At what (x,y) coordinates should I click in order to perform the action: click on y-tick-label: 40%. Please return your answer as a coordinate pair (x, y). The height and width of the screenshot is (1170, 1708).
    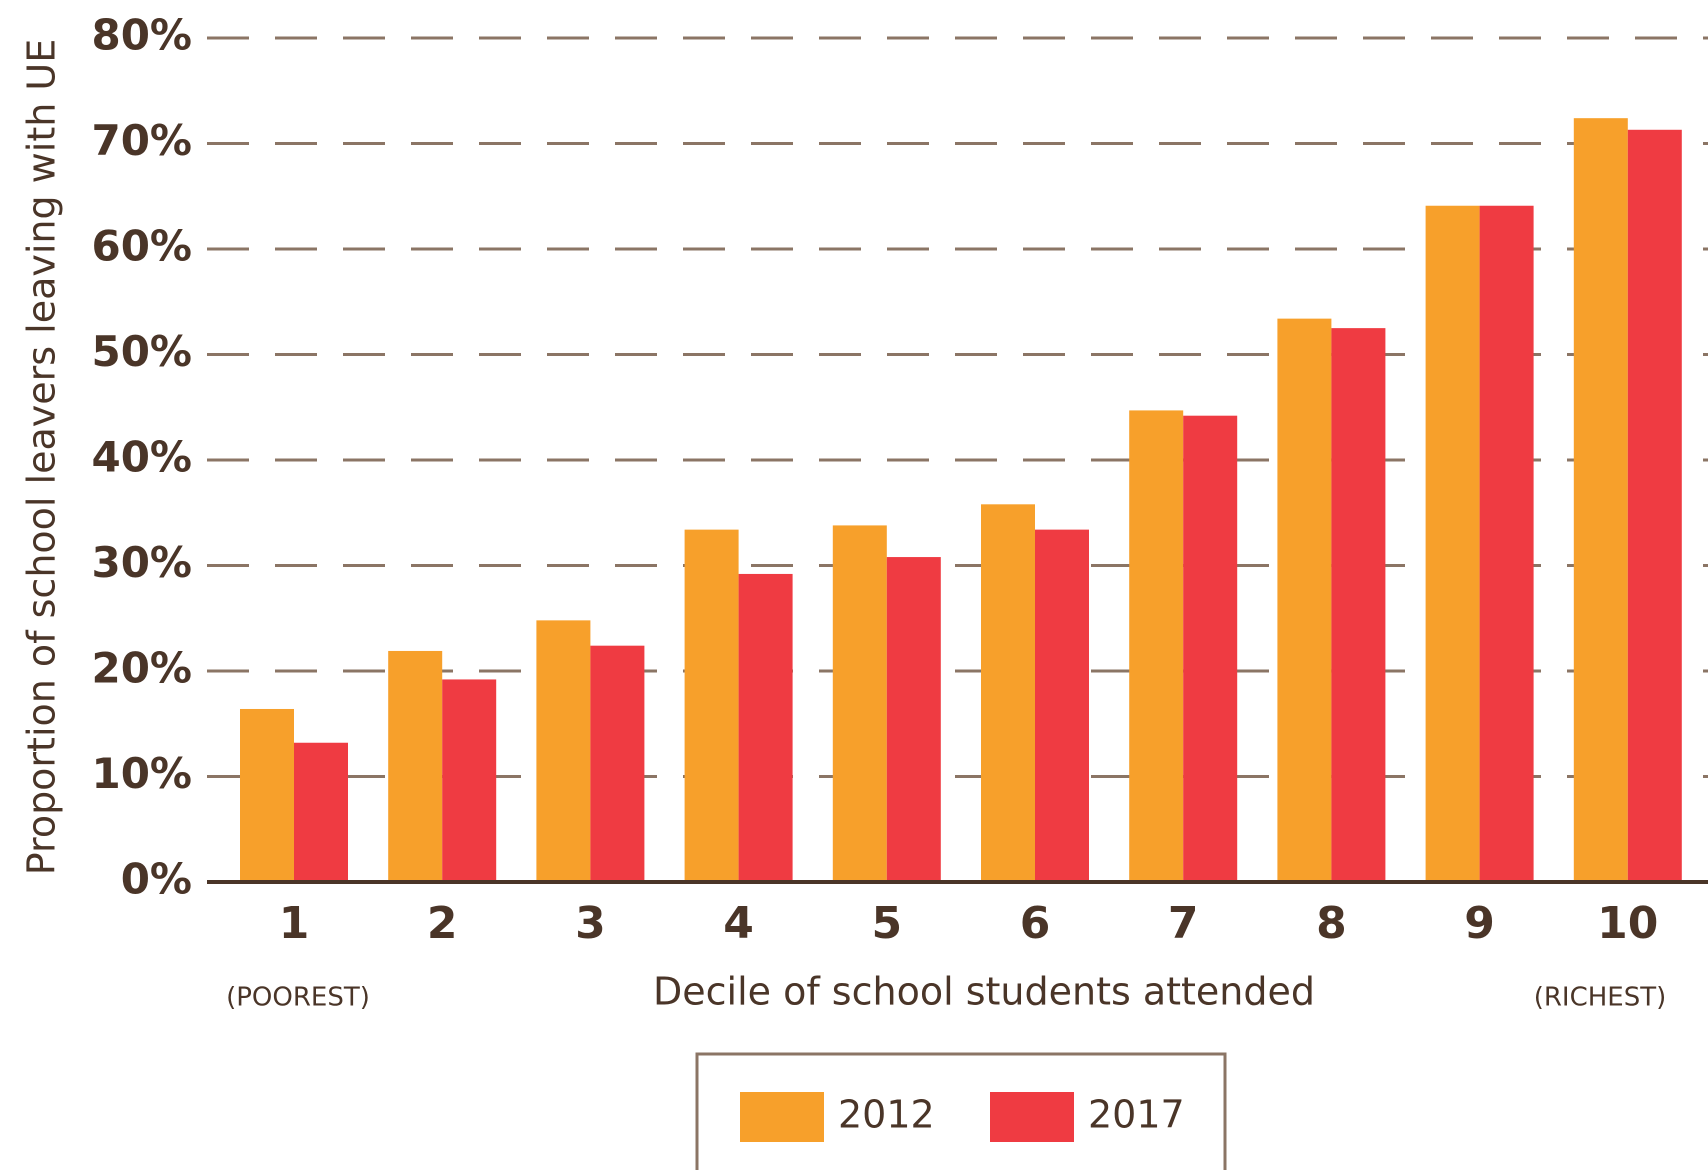
    Looking at the image, I should click on (141, 457).